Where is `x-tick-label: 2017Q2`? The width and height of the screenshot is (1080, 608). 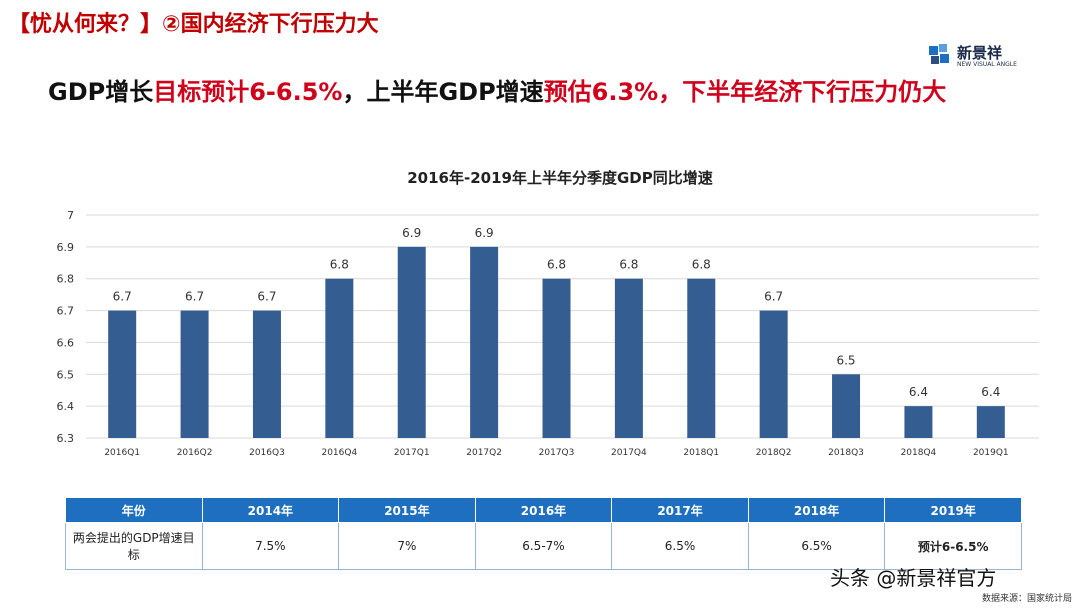
x-tick-label: 2017Q2 is located at coordinates (484, 453).